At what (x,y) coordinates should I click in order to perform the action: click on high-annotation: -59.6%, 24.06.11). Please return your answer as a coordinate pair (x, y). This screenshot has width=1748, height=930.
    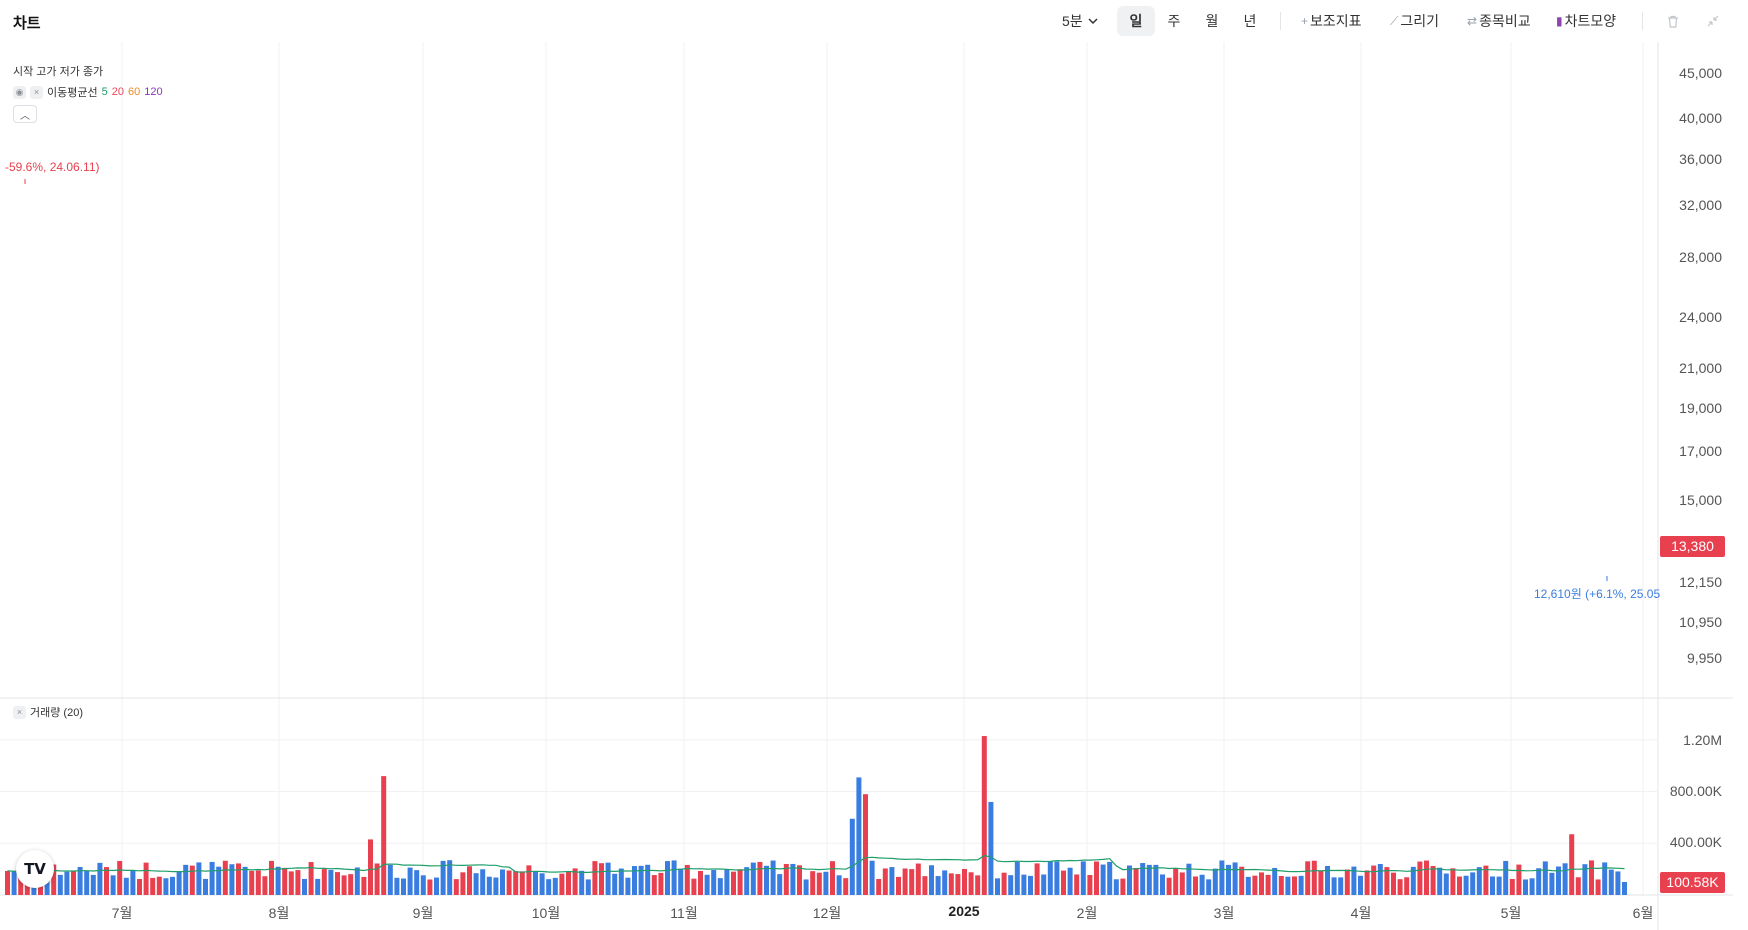
    Looking at the image, I should click on (52, 167).